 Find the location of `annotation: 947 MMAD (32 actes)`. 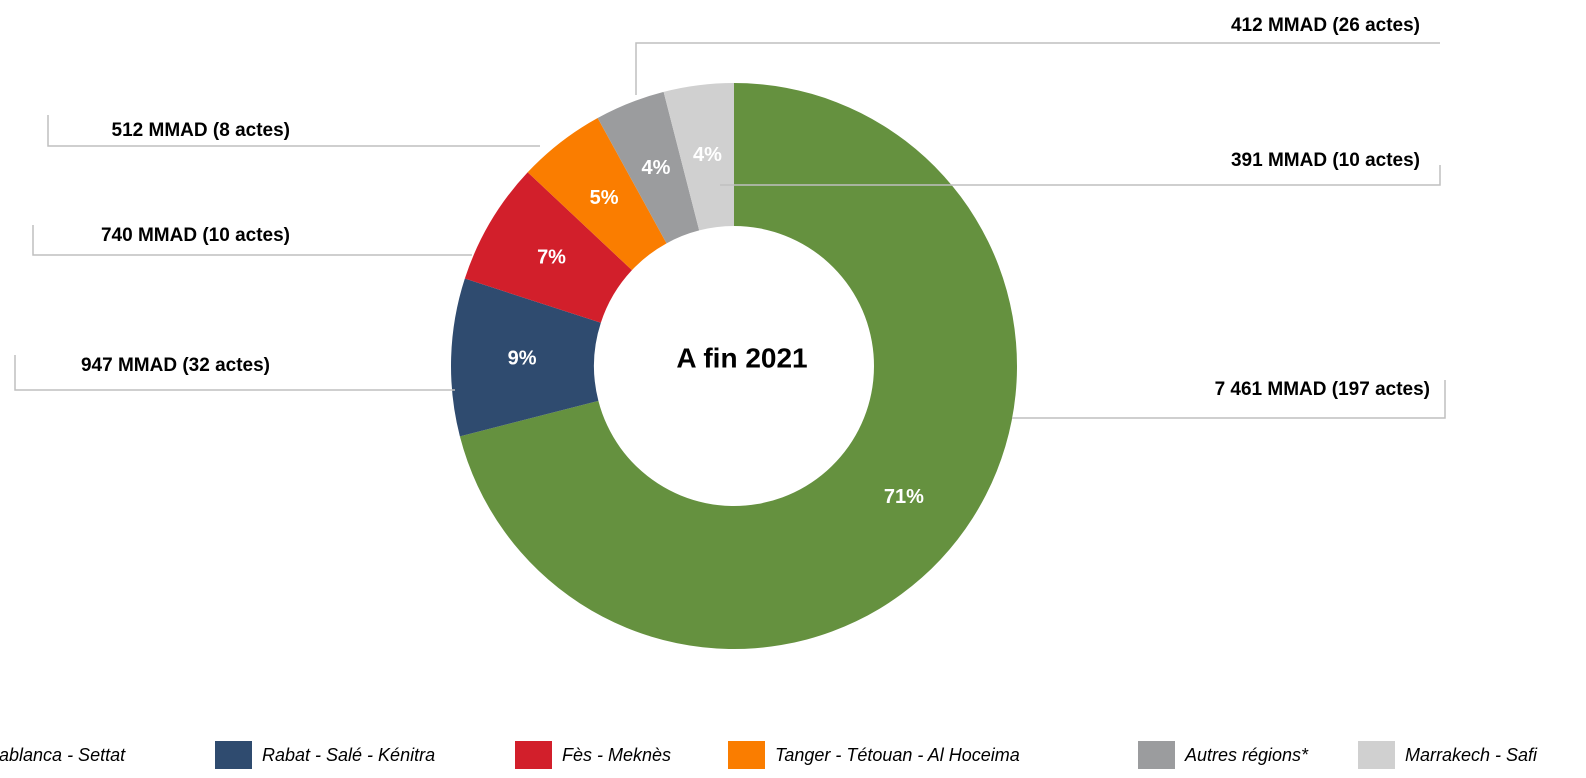

annotation: 947 MMAD (32 actes) is located at coordinates (175, 365).